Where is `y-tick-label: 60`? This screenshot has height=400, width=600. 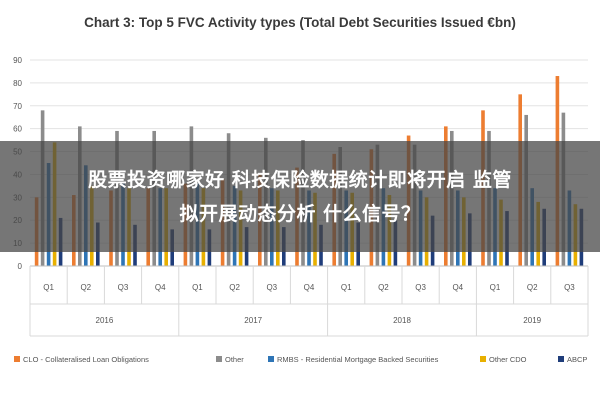 y-tick-label: 60 is located at coordinates (17, 129).